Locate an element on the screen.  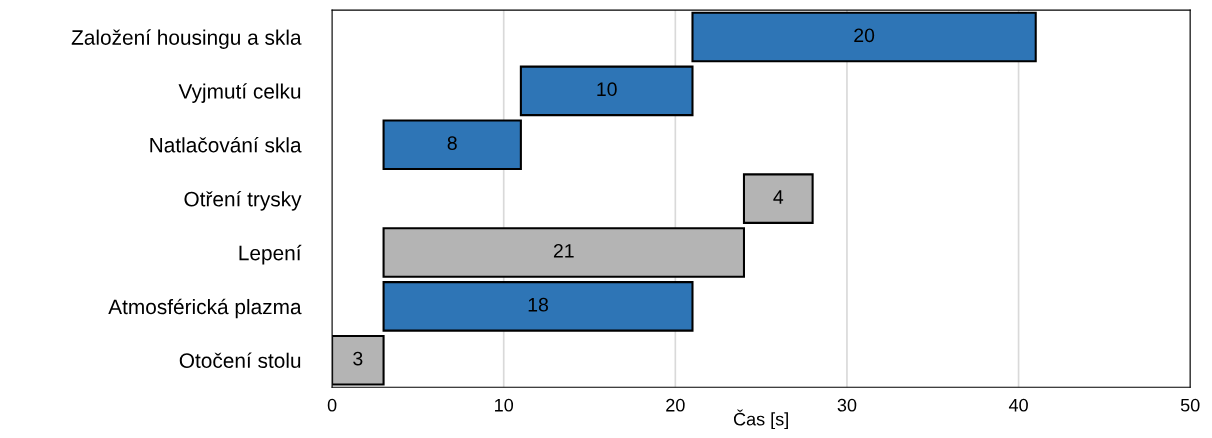
x-tick-label: 10 is located at coordinates (504, 405).